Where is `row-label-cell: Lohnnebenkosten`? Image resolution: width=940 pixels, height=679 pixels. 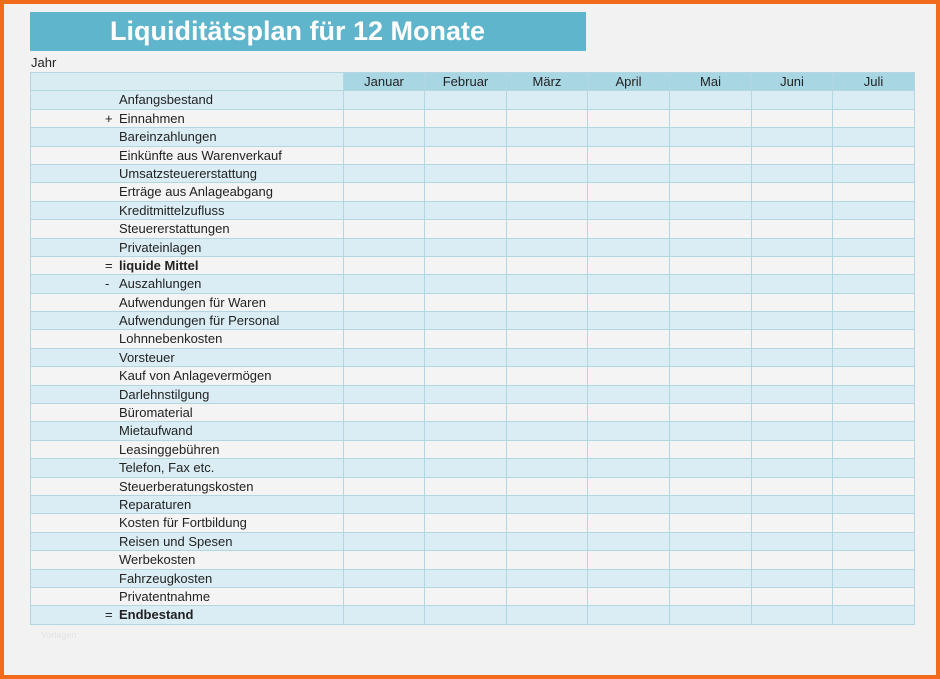
row-label-cell: Lohnnebenkosten is located at coordinates (187, 339).